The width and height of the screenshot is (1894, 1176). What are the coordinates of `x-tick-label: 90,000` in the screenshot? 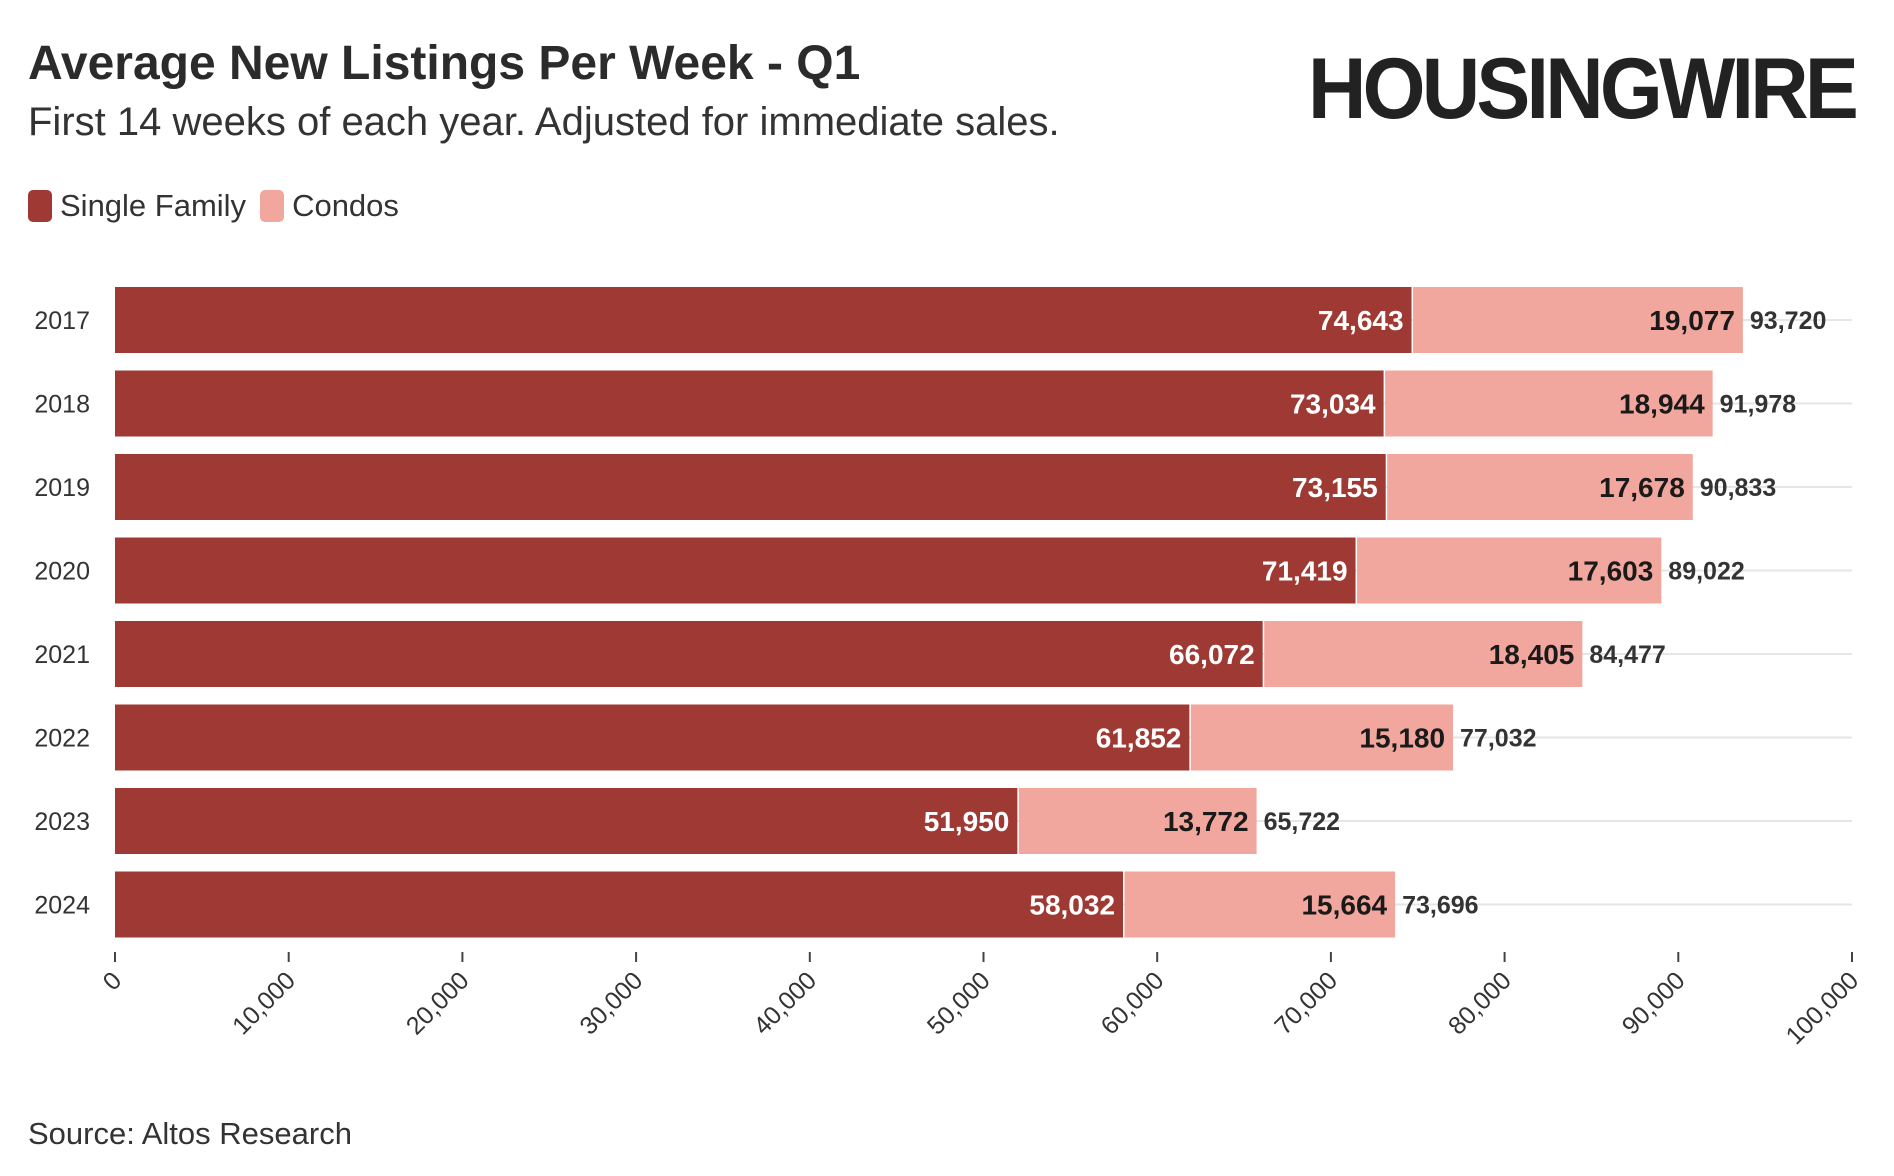 It's located at (1654, 1003).